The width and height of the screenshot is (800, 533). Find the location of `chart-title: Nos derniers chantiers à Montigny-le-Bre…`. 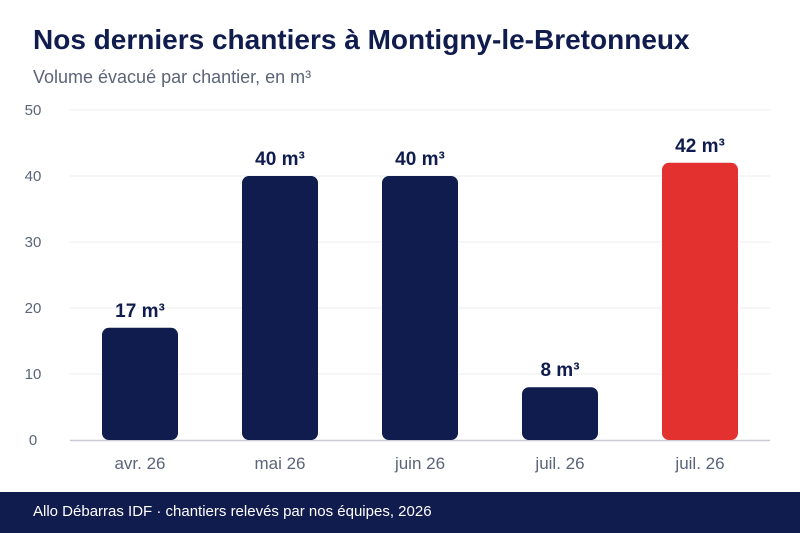

chart-title: Nos derniers chantiers à Montigny-le-Bre… is located at coordinates (361, 39).